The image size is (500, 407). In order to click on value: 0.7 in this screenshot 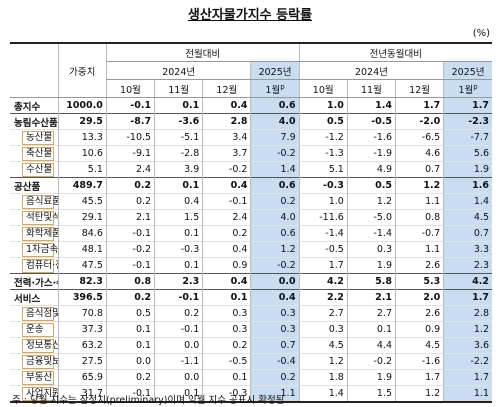, I will do `click(419, 169)`.